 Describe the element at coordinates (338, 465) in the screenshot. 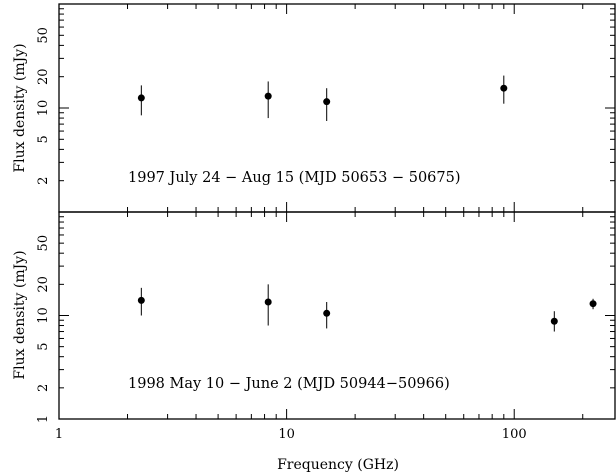

I see `x-axis-label: Frequency (GHz)` at that location.